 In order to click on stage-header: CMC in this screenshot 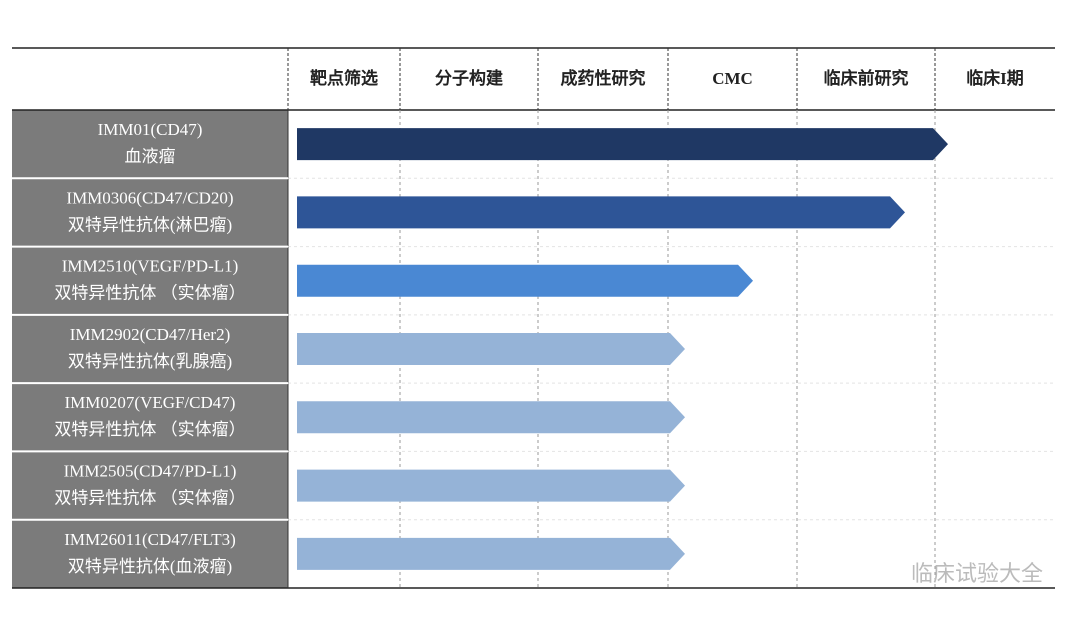, I will do `click(732, 78)`.